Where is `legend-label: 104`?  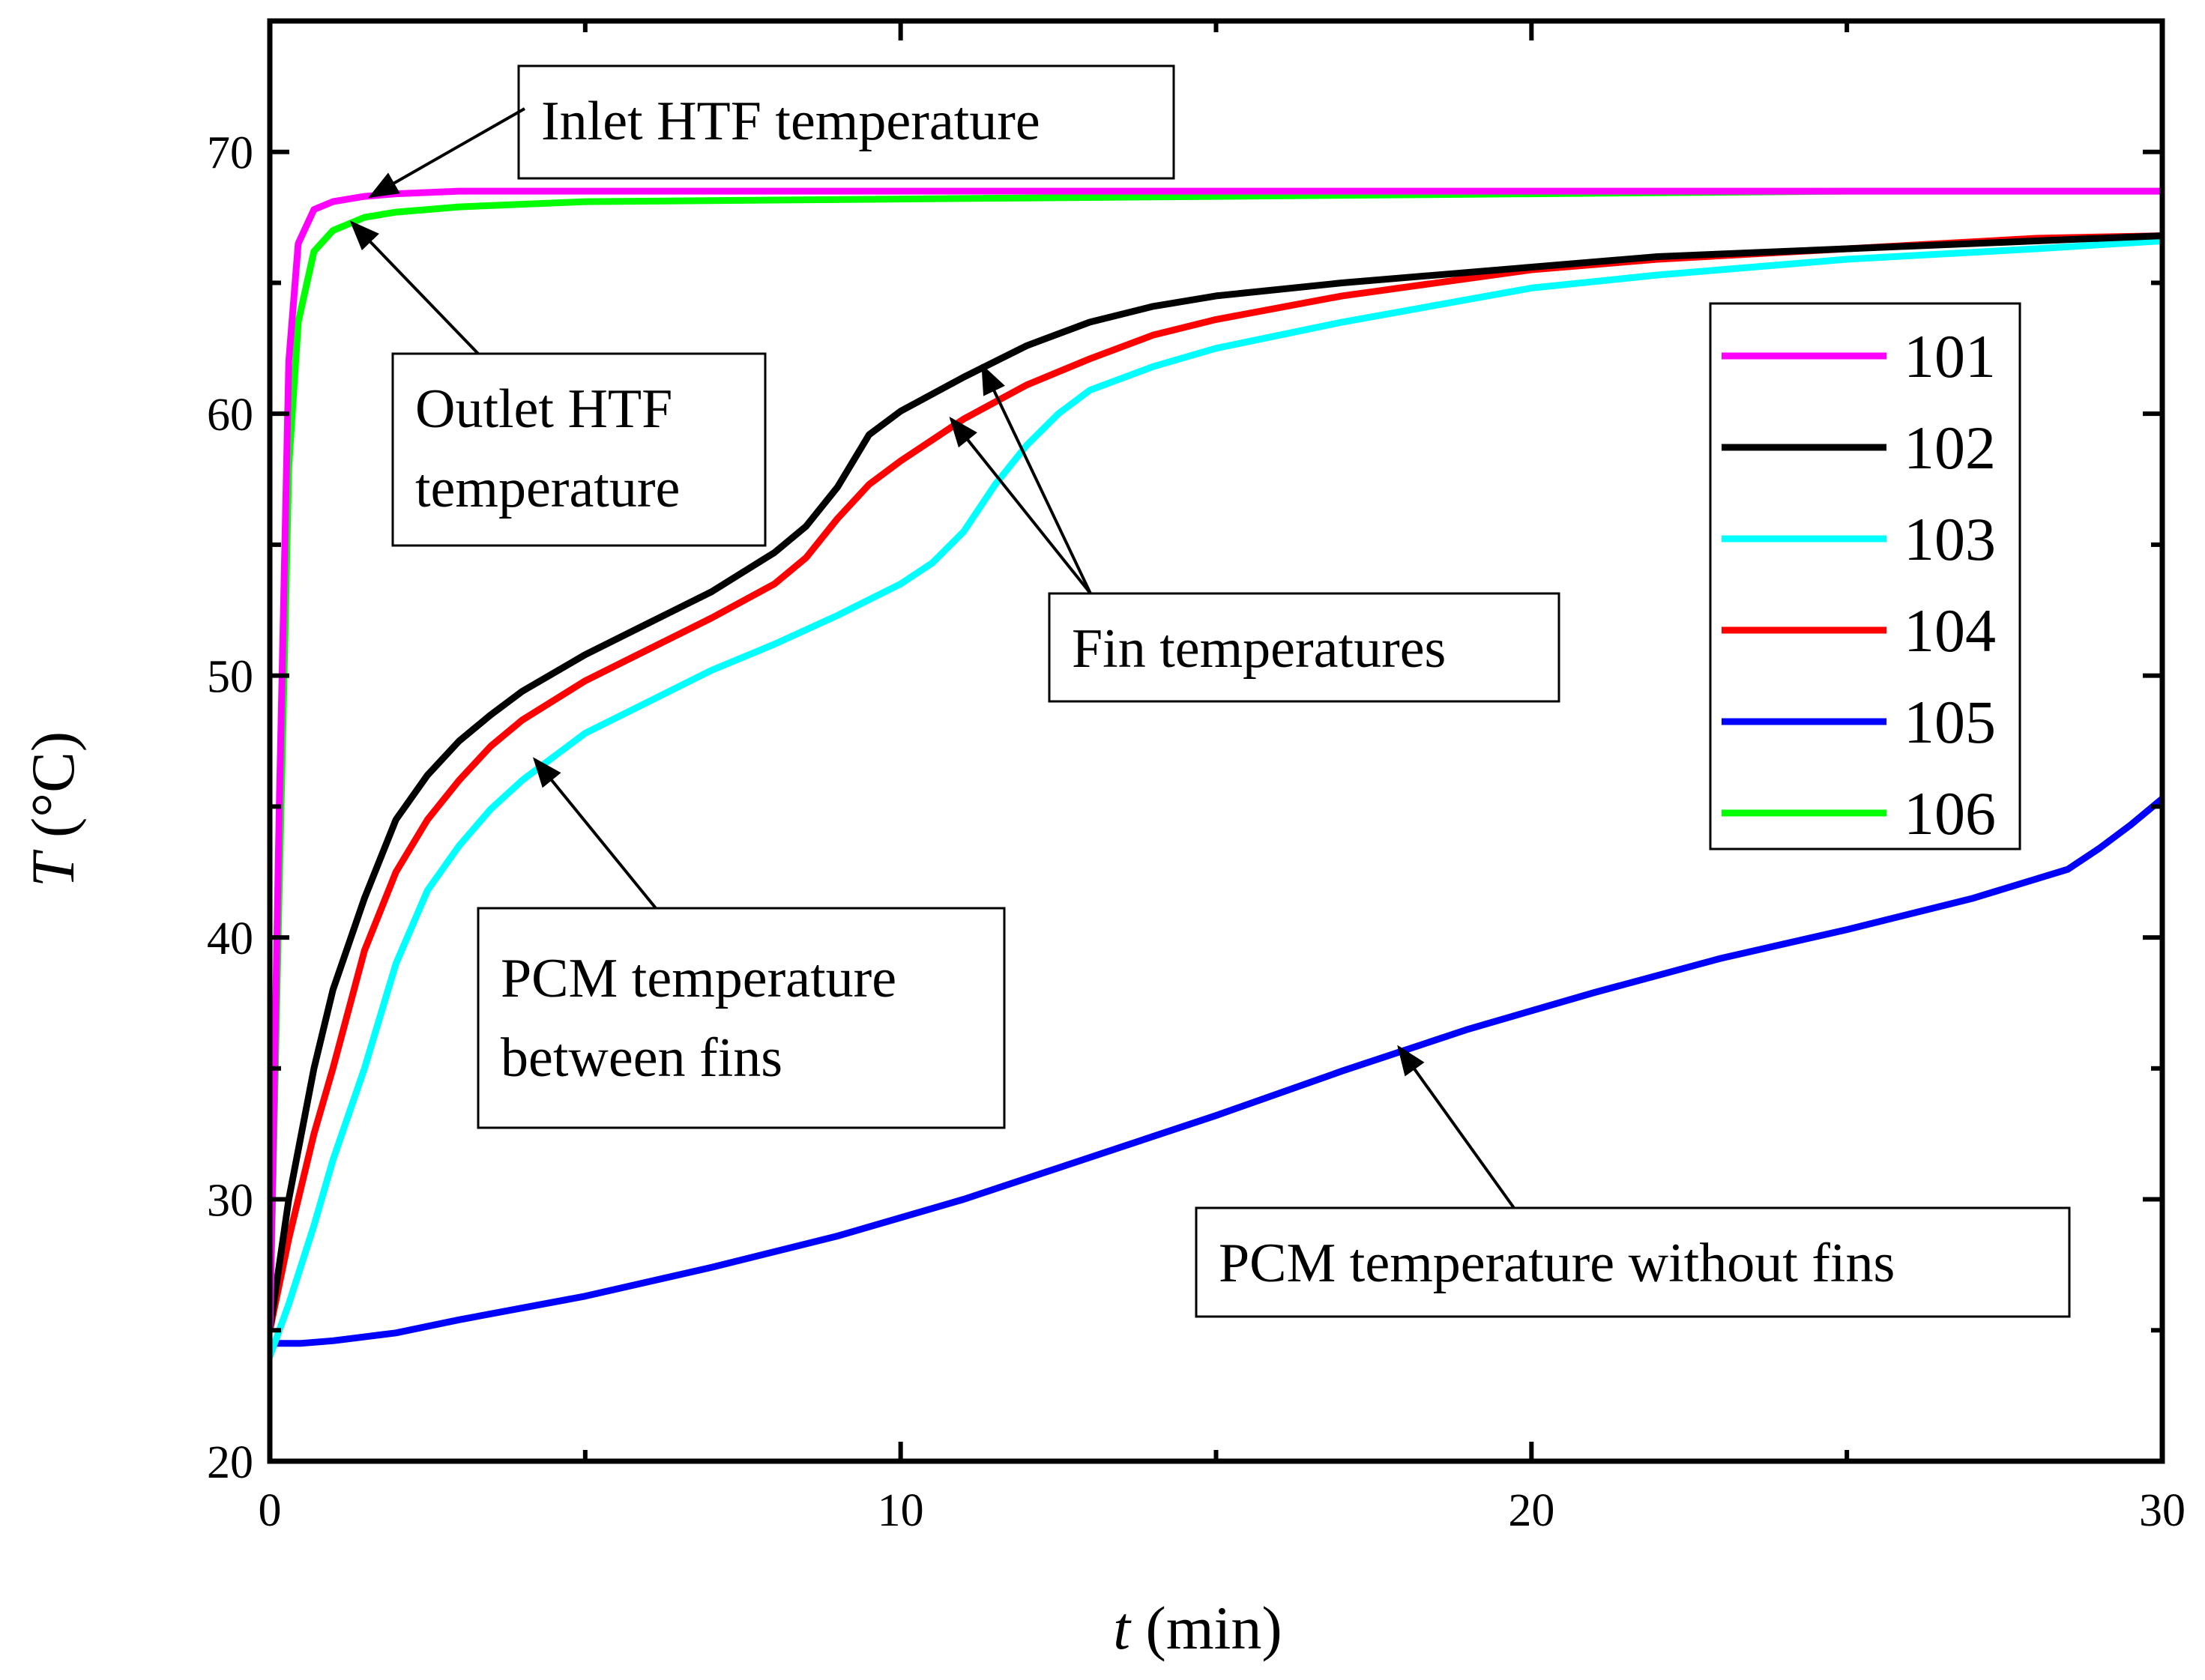
legend-label: 104 is located at coordinates (1950, 630).